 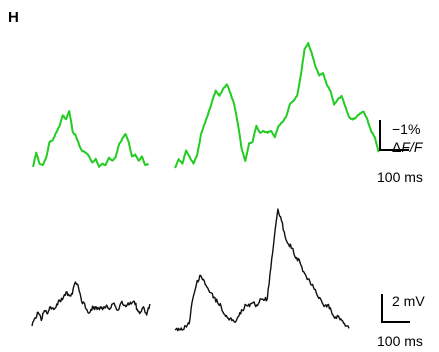 I want to click on fluorescence-unit-label: ΔF/F, so click(x=408, y=147).